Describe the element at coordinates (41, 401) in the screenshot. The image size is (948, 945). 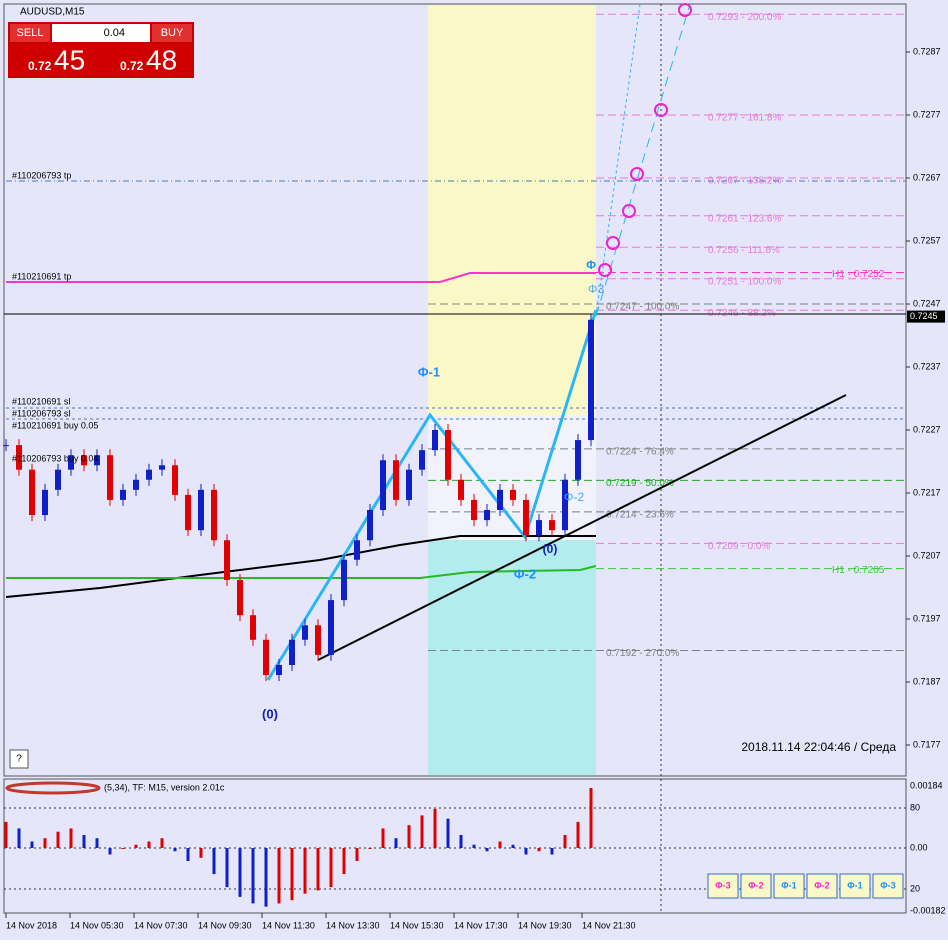
I see `order-label: #110210691 sl` at that location.